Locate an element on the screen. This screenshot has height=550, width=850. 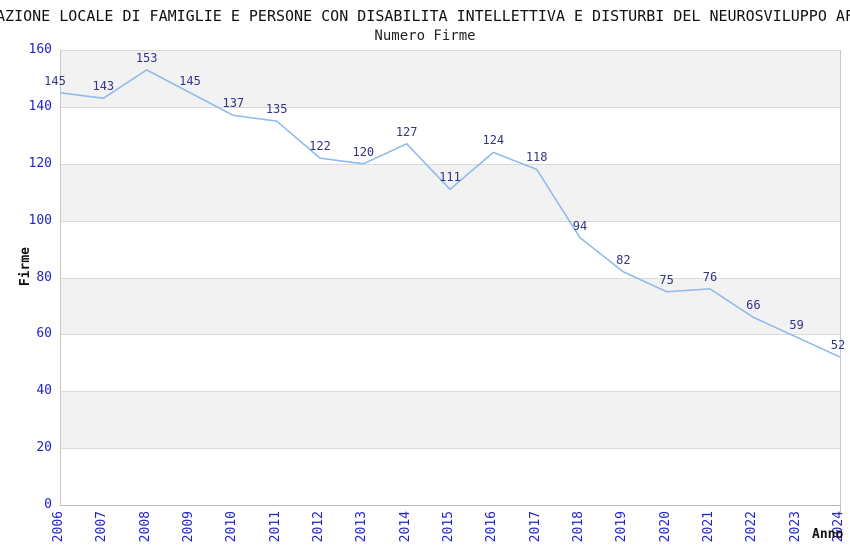
y-tick-label: 20 is located at coordinates (44, 448).